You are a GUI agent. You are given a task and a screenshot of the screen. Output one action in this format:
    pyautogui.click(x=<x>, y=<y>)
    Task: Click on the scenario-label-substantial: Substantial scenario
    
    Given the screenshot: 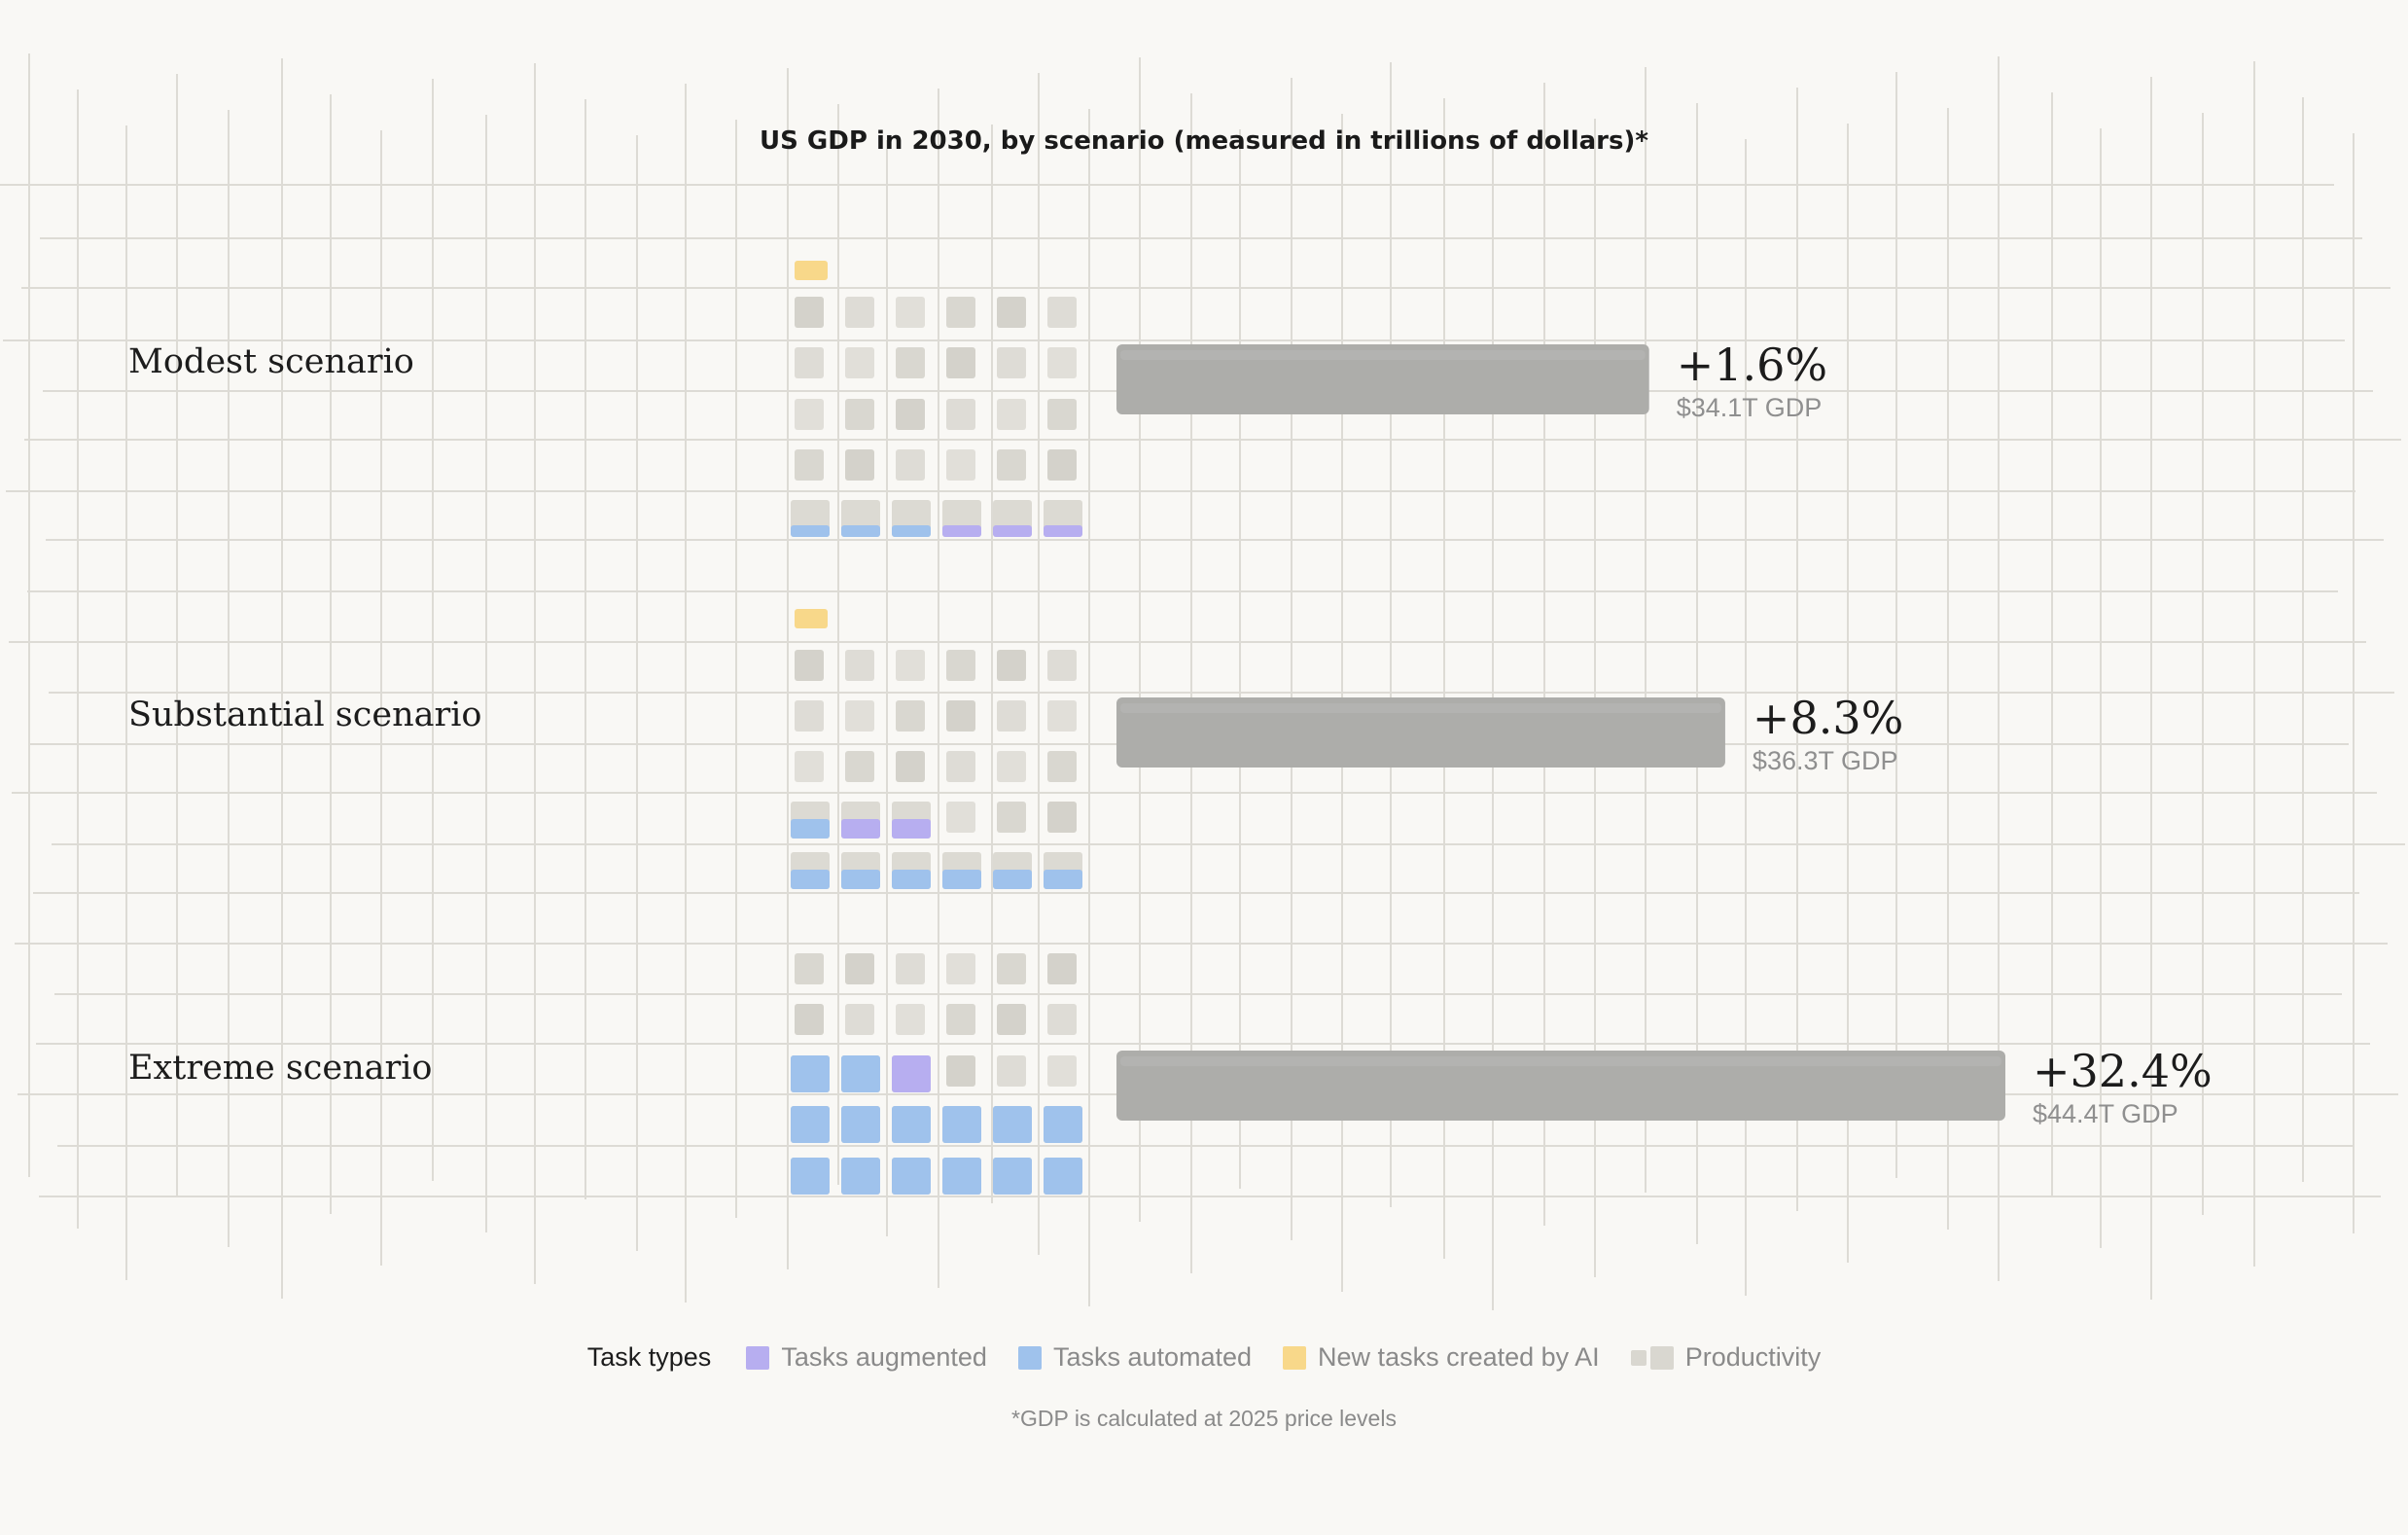 What is the action you would take?
    pyautogui.click(x=305, y=715)
    